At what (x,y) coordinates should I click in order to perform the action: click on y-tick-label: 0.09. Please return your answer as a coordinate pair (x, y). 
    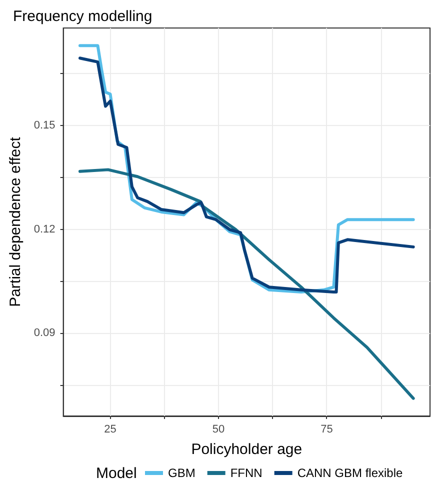
    Looking at the image, I should click on (45, 333).